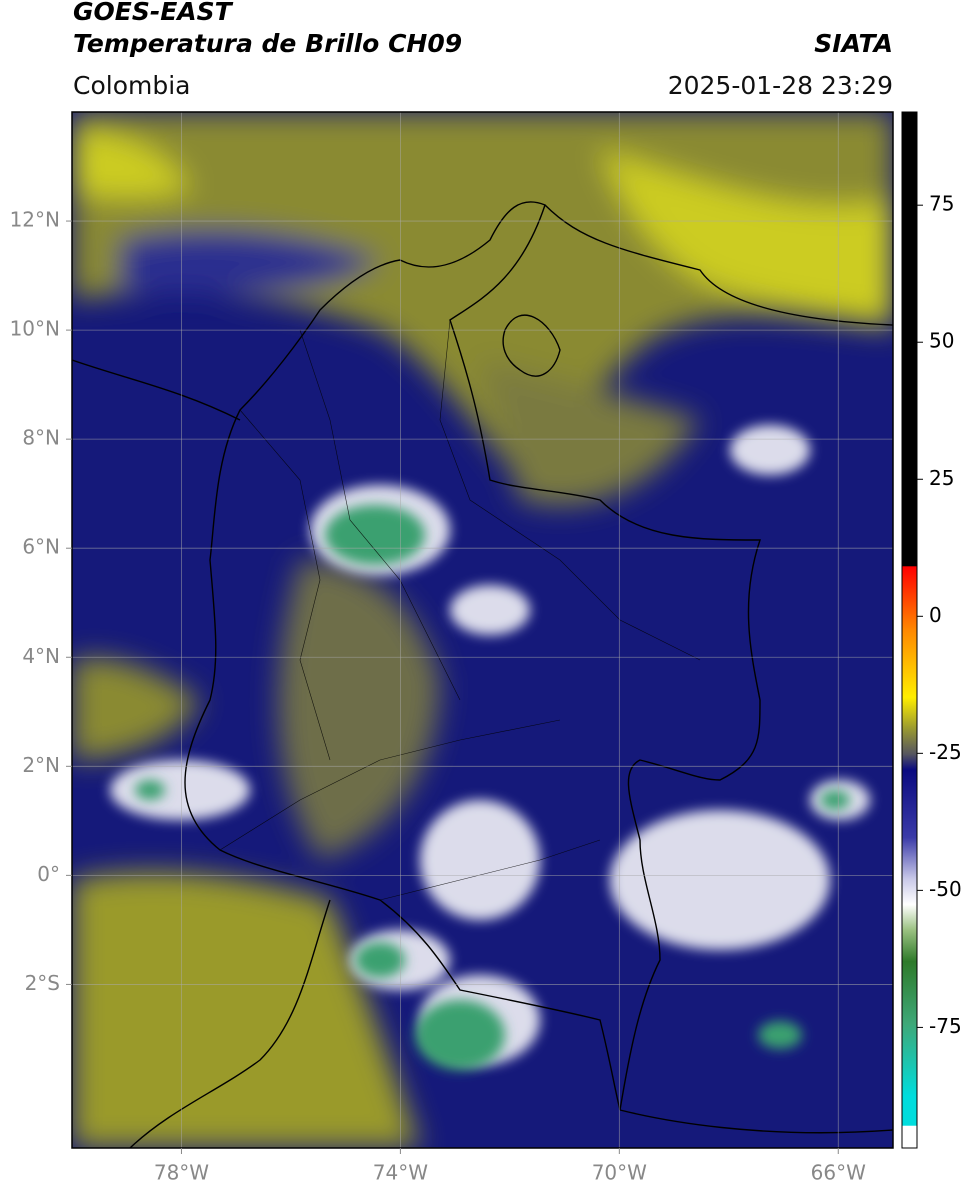  I want to click on y-tick-label: 2°S, so click(42, 983).